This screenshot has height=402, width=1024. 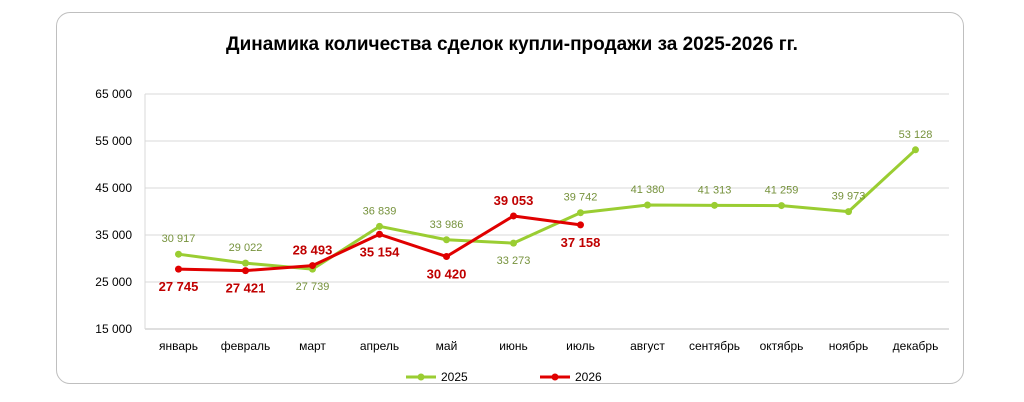 What do you see at coordinates (246, 248) in the screenshot?
I see `data-label-2025: 29 022` at bounding box center [246, 248].